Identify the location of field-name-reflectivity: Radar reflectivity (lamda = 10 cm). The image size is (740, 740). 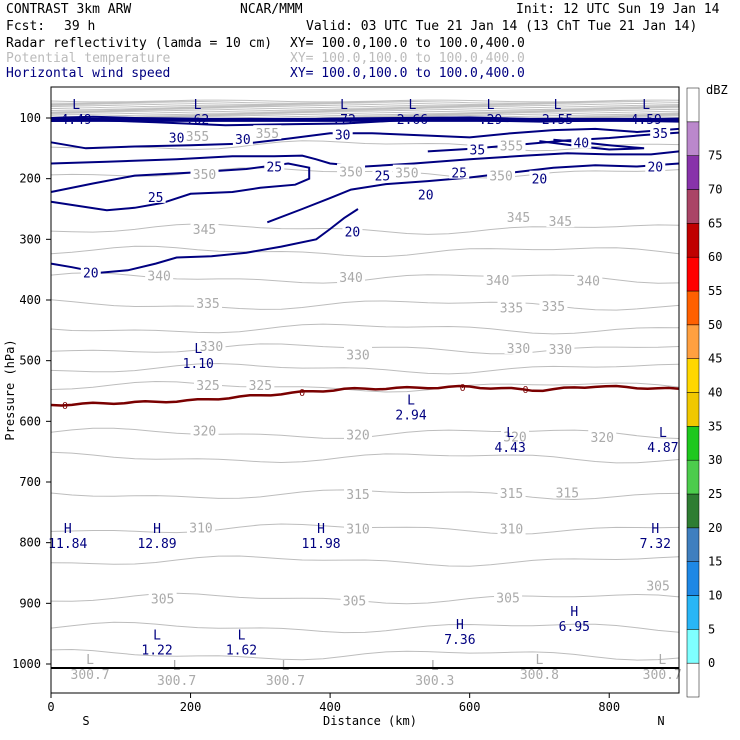
(139, 43).